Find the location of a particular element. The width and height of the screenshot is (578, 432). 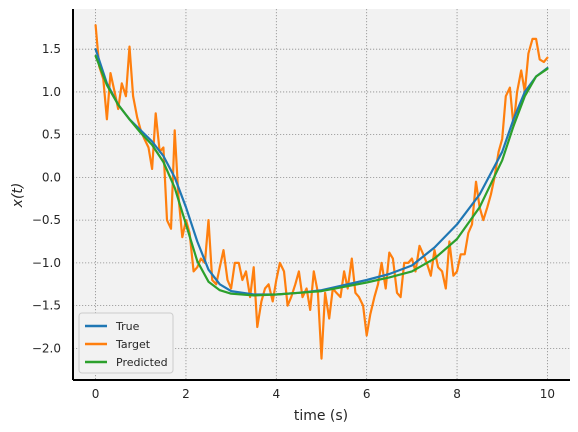

x-tick-labels: 0 2 4 6 8 10 is located at coordinates (323, 394).